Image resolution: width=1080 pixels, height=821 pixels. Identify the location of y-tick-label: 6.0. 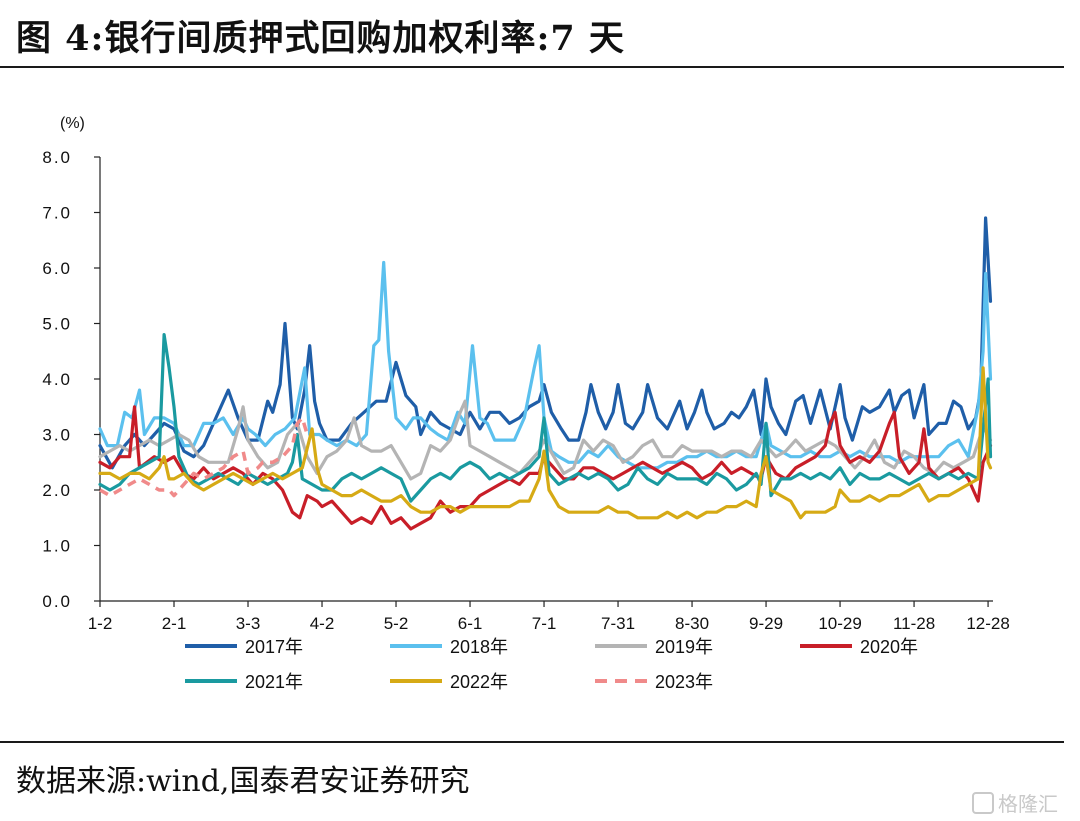
(57, 268).